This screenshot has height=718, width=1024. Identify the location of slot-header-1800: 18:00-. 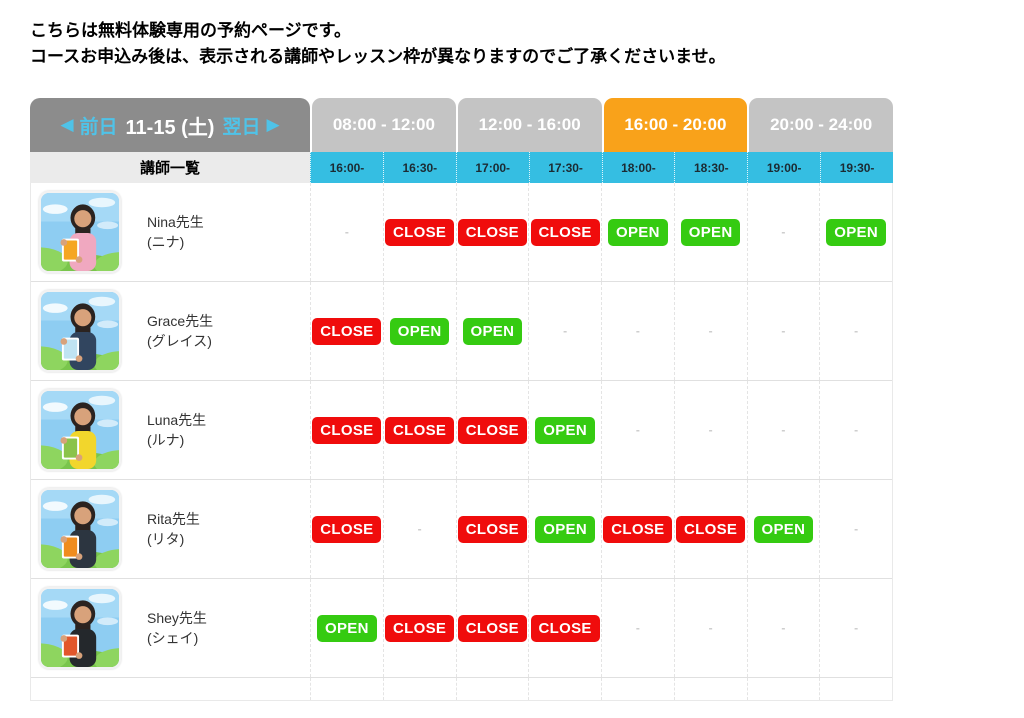
(638, 167).